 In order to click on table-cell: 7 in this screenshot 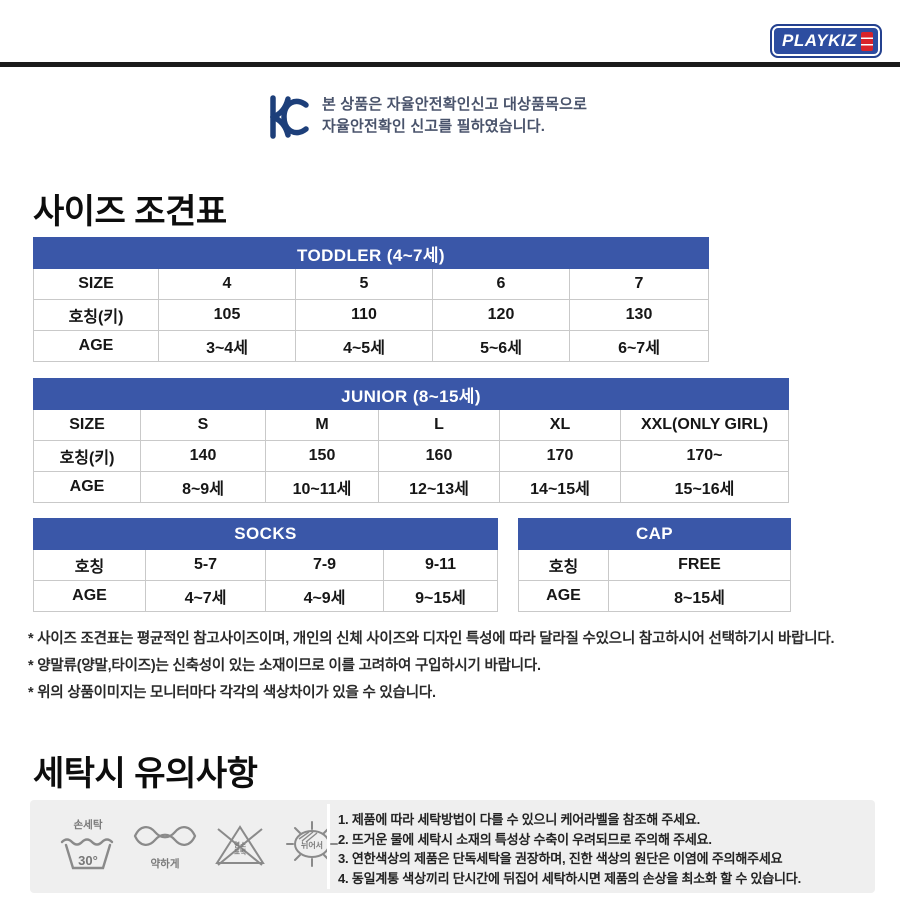, I will do `click(639, 284)`.